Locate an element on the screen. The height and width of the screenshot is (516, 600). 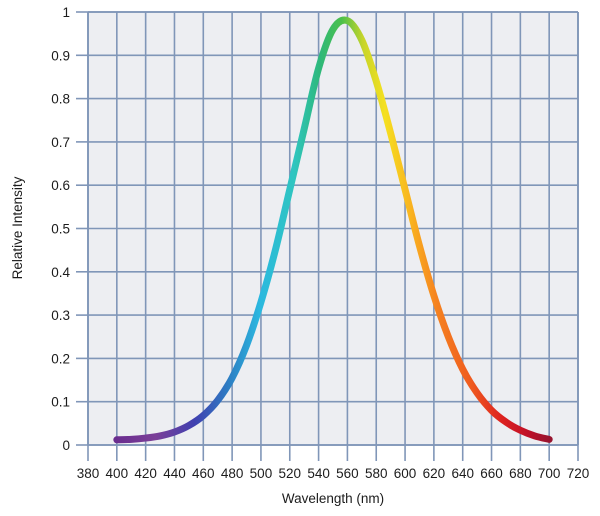
x-axis-tick-label: 700 is located at coordinates (549, 473).